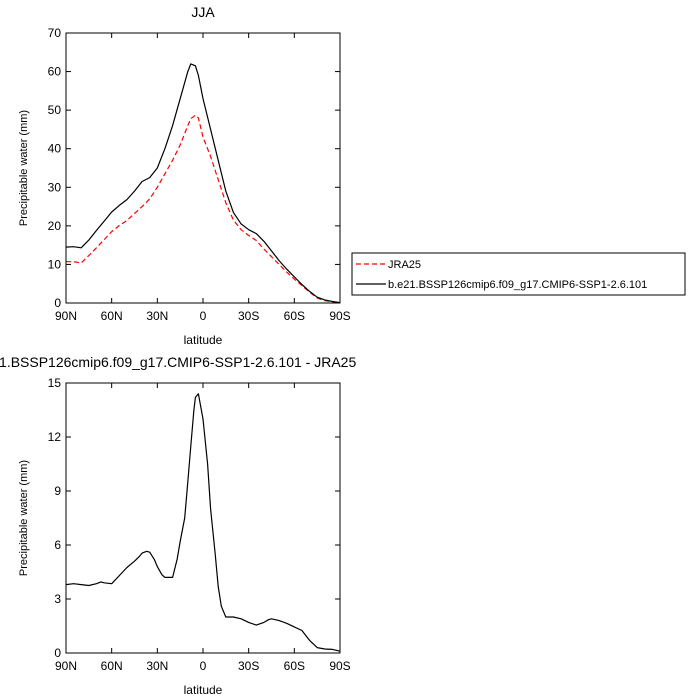 This screenshot has width=700, height=700. Describe the element at coordinates (24, 168) in the screenshot. I see `y-axis-label-top: Precipitable water (mm)` at that location.